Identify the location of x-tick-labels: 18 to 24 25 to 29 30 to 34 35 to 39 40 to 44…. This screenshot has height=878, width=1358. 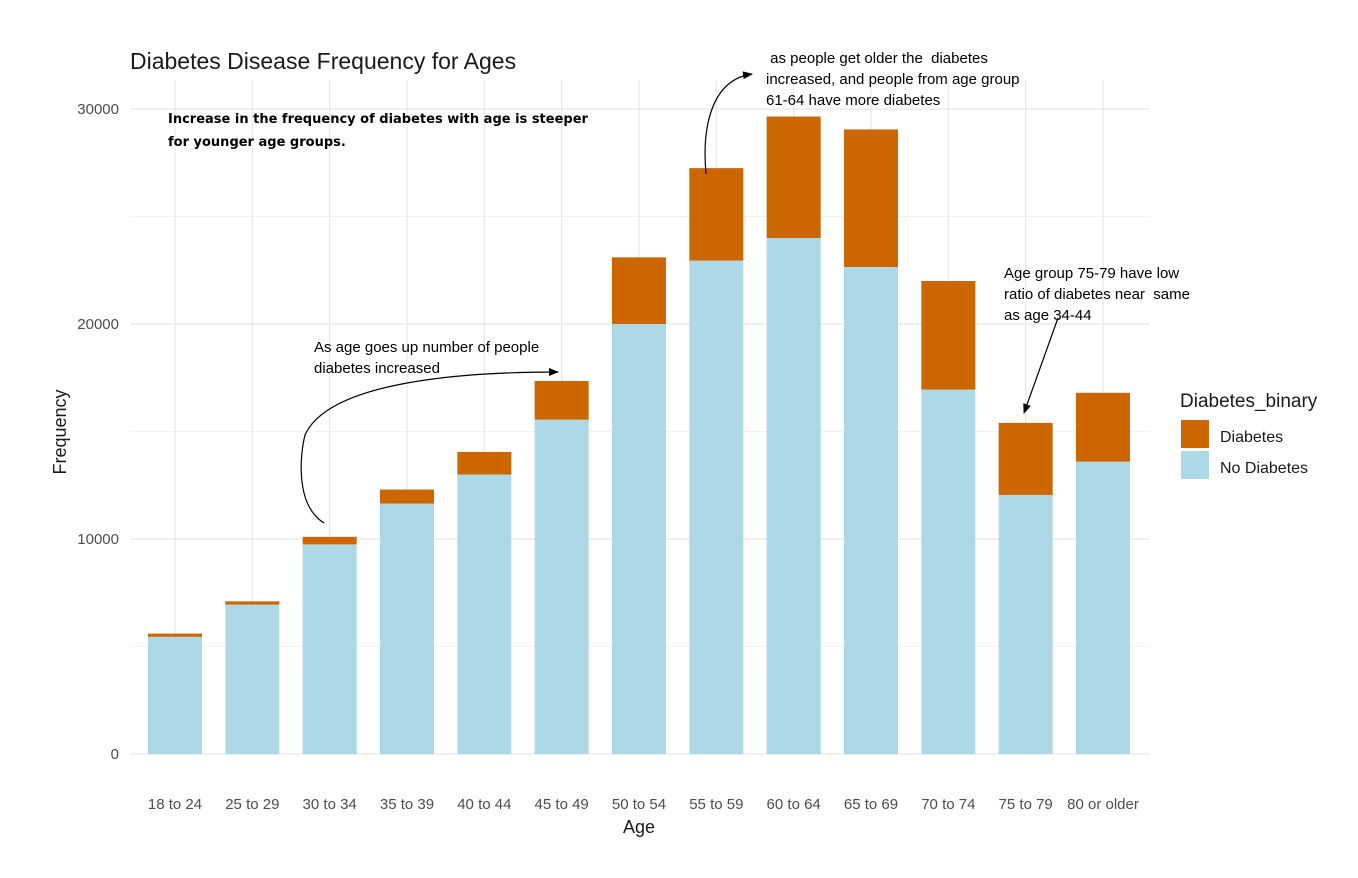
(643, 804).